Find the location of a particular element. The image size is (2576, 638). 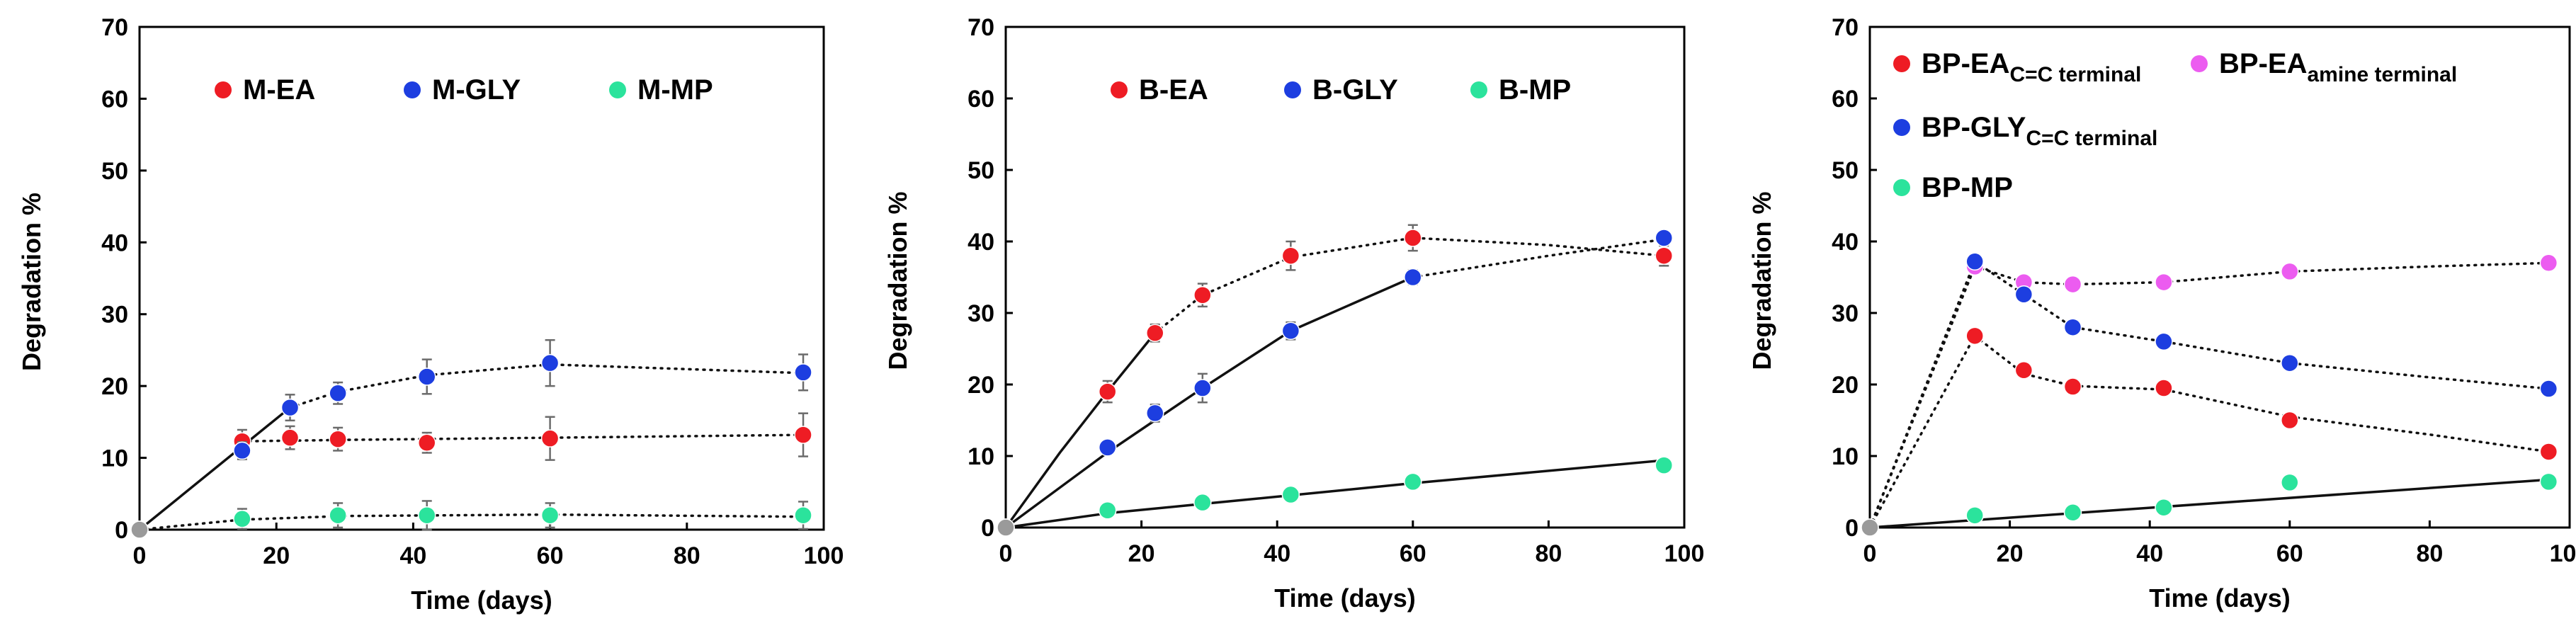

legend-label-subscript: C=C terminal is located at coordinates (2091, 138).